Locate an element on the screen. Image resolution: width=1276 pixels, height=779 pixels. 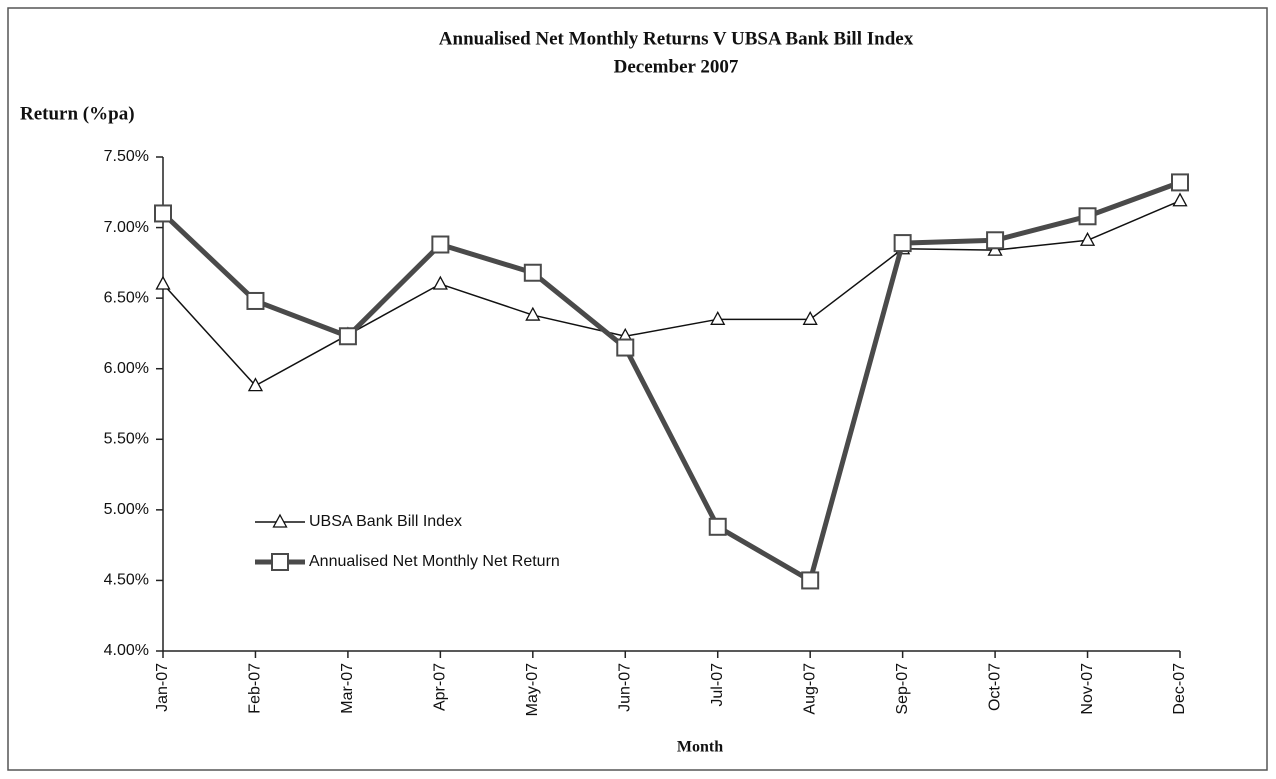
y-tick-label: 4.50% is located at coordinates (126, 580).